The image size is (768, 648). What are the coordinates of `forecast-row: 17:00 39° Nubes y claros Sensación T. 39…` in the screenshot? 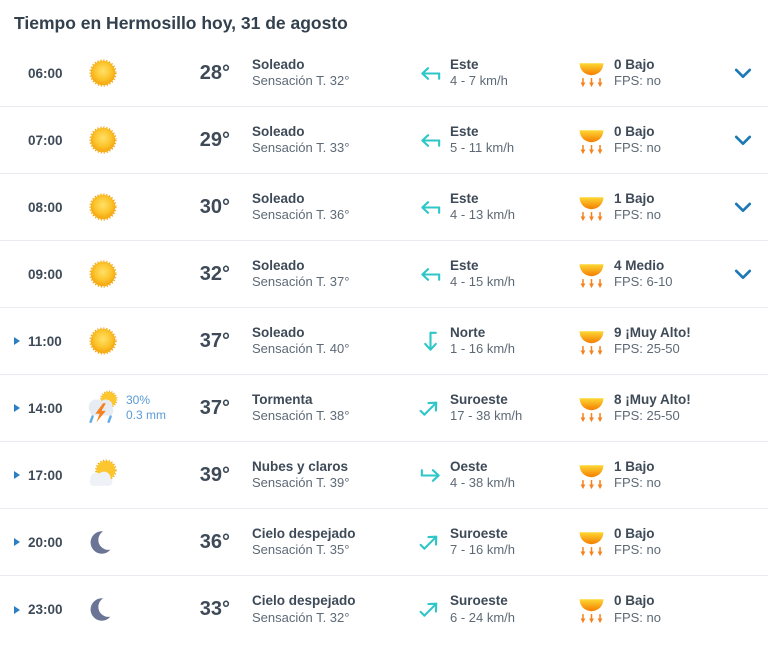 It's located at (384, 475).